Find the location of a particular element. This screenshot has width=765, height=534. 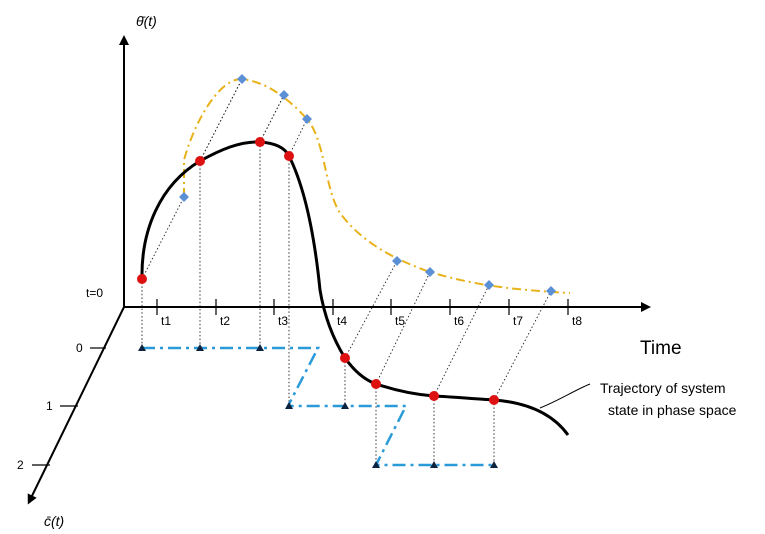

tick-label-t3: t3 is located at coordinates (283, 321).